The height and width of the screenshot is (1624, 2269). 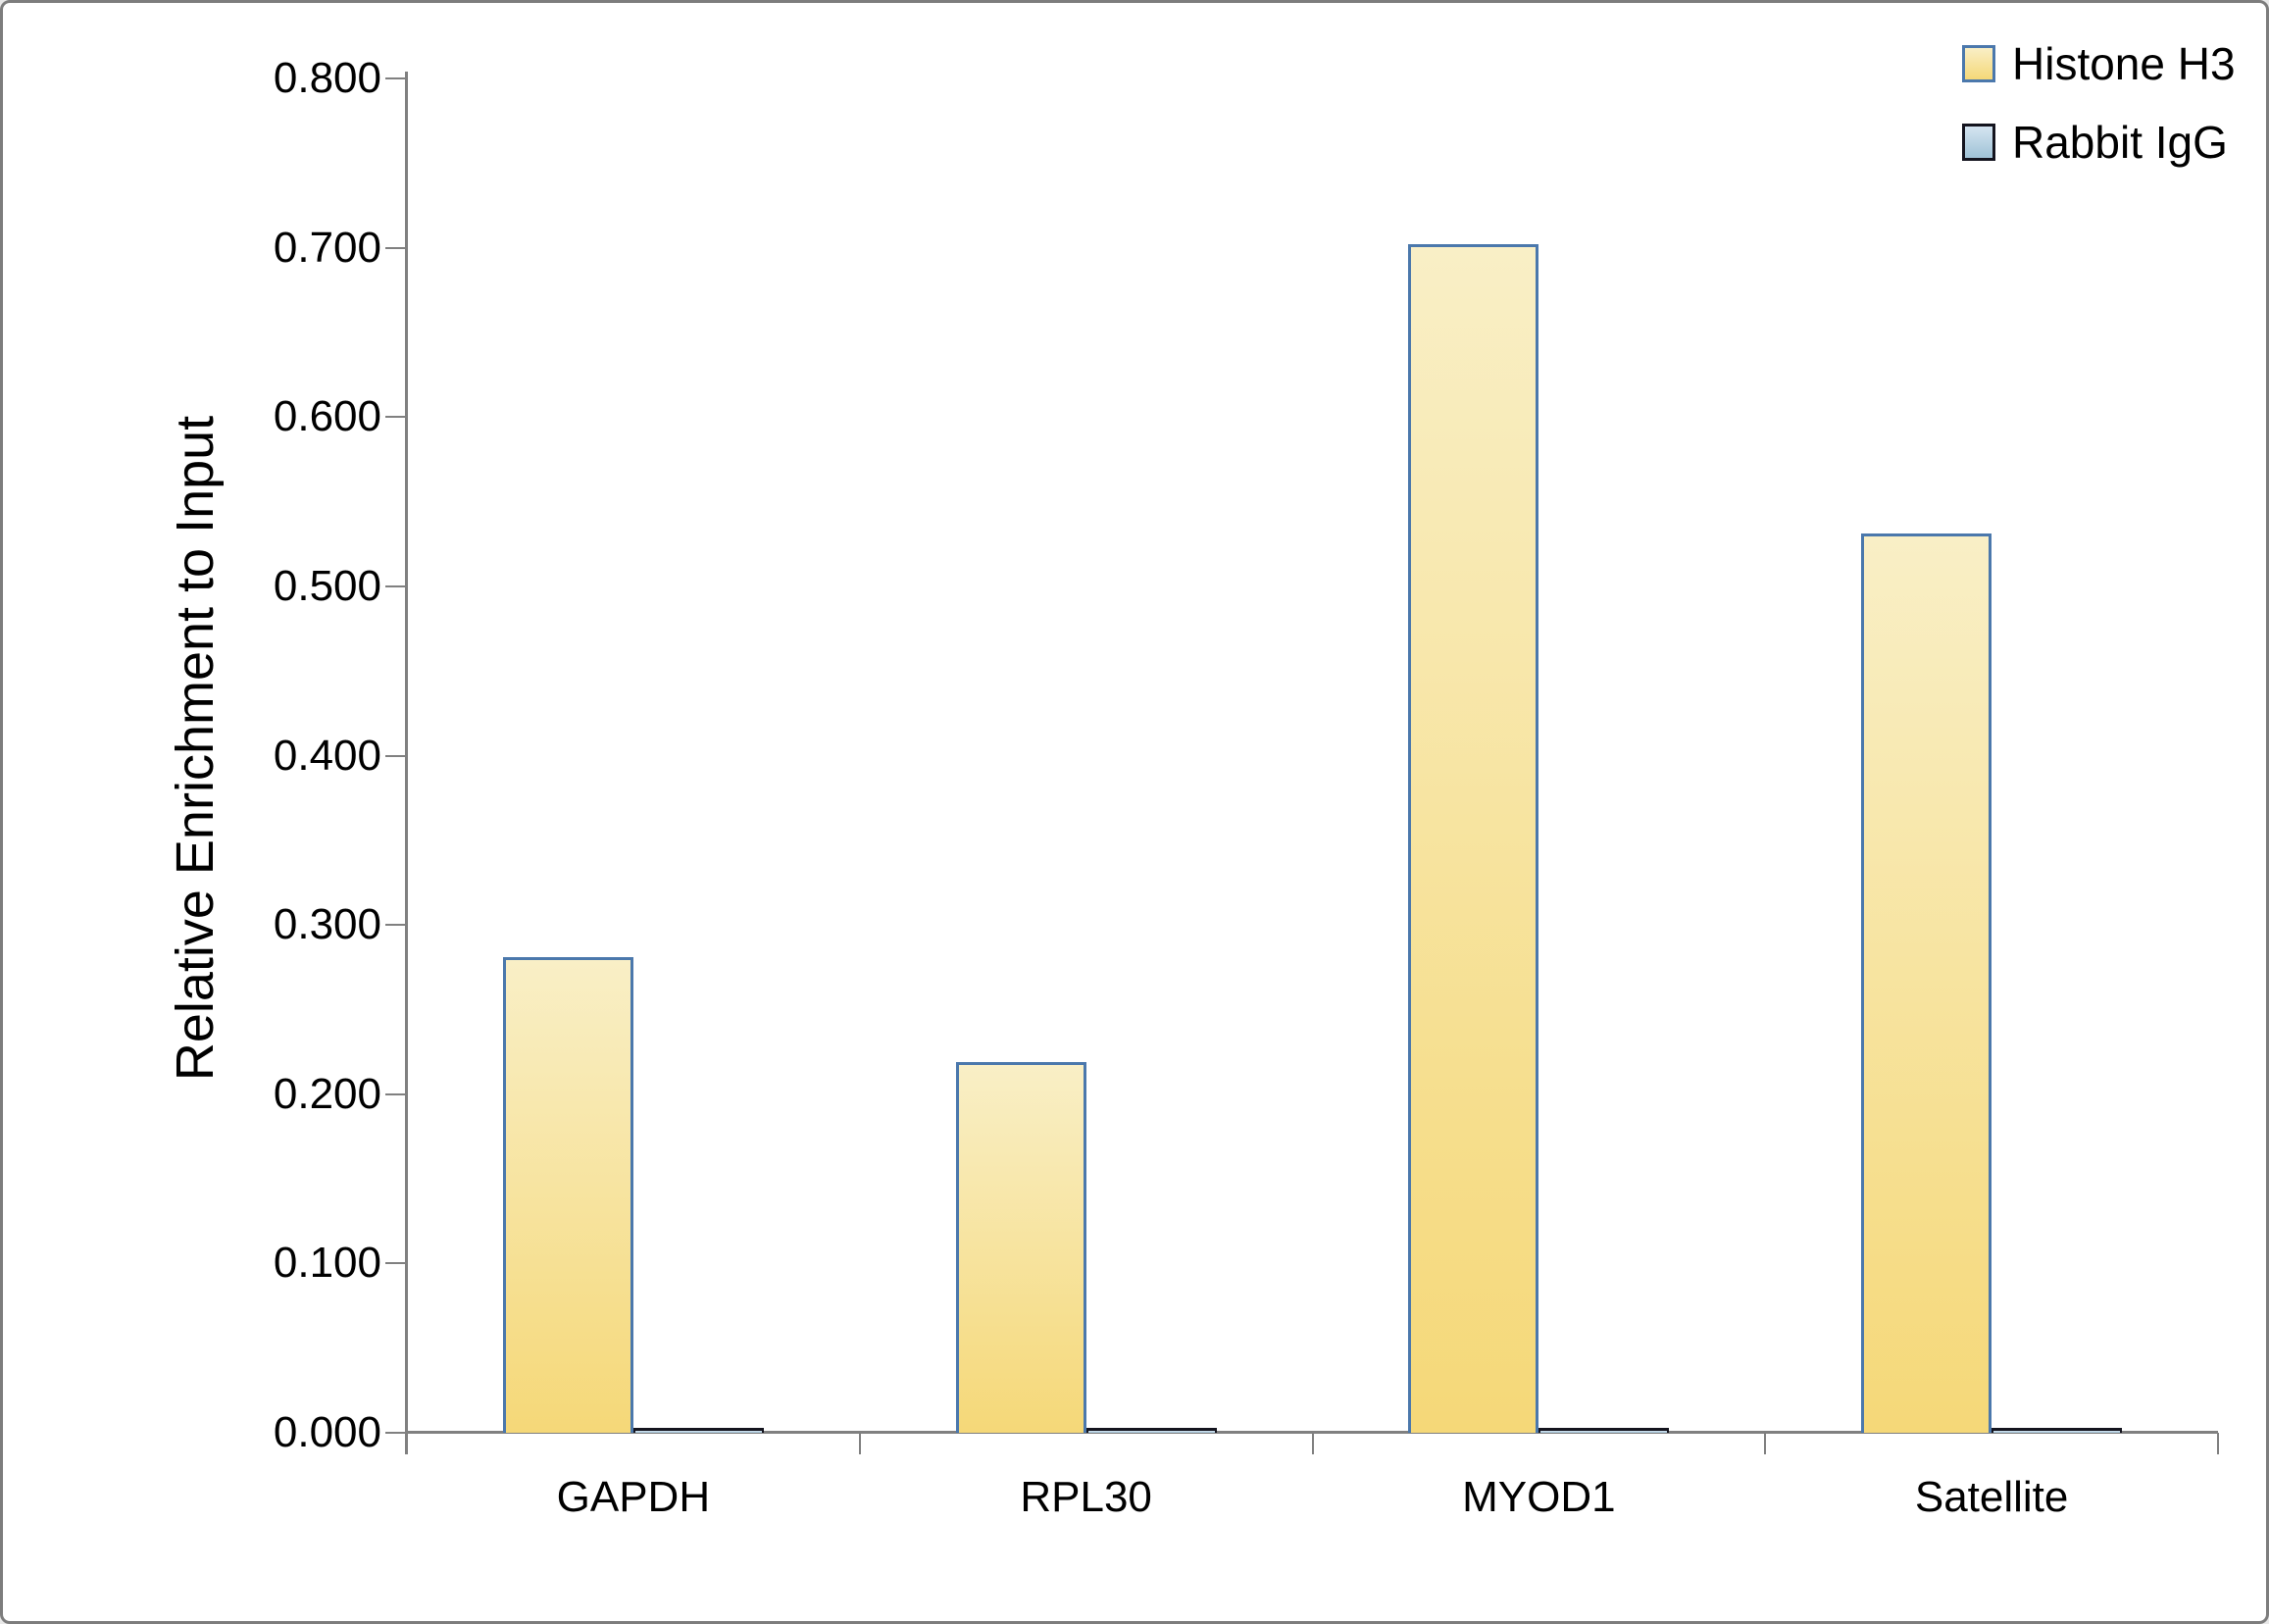 What do you see at coordinates (1473, 838) in the screenshot?
I see `bar-histone-h3-myod1` at bounding box center [1473, 838].